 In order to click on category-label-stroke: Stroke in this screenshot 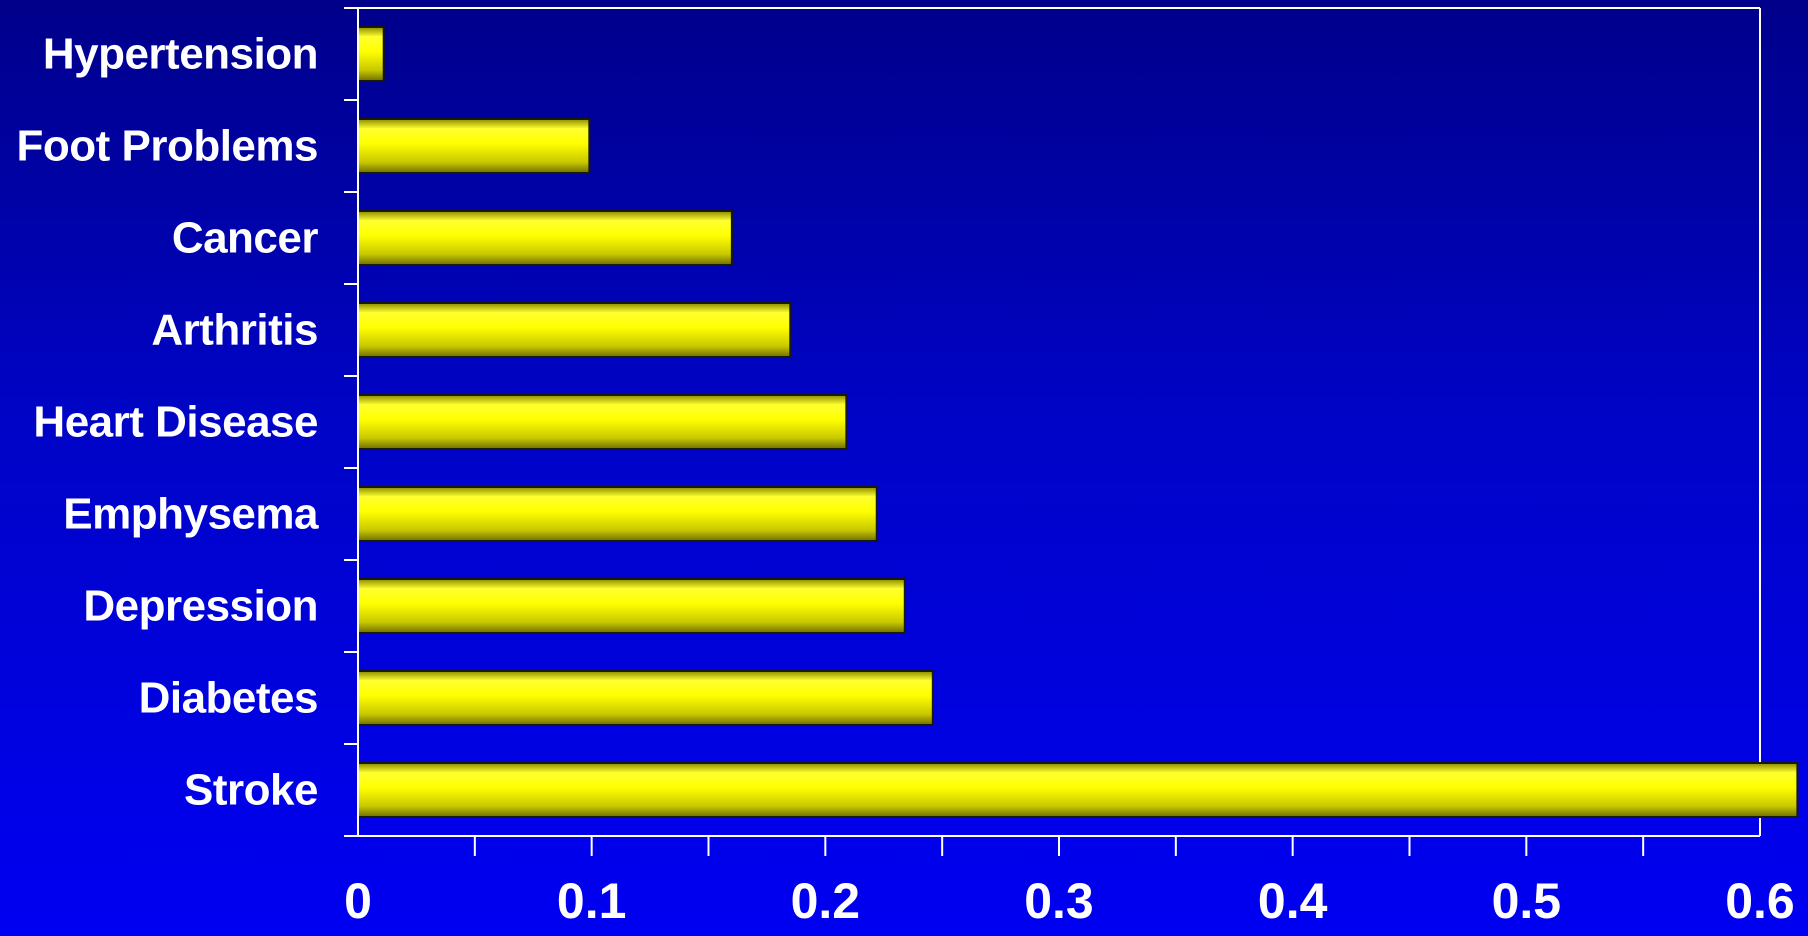, I will do `click(251, 790)`.